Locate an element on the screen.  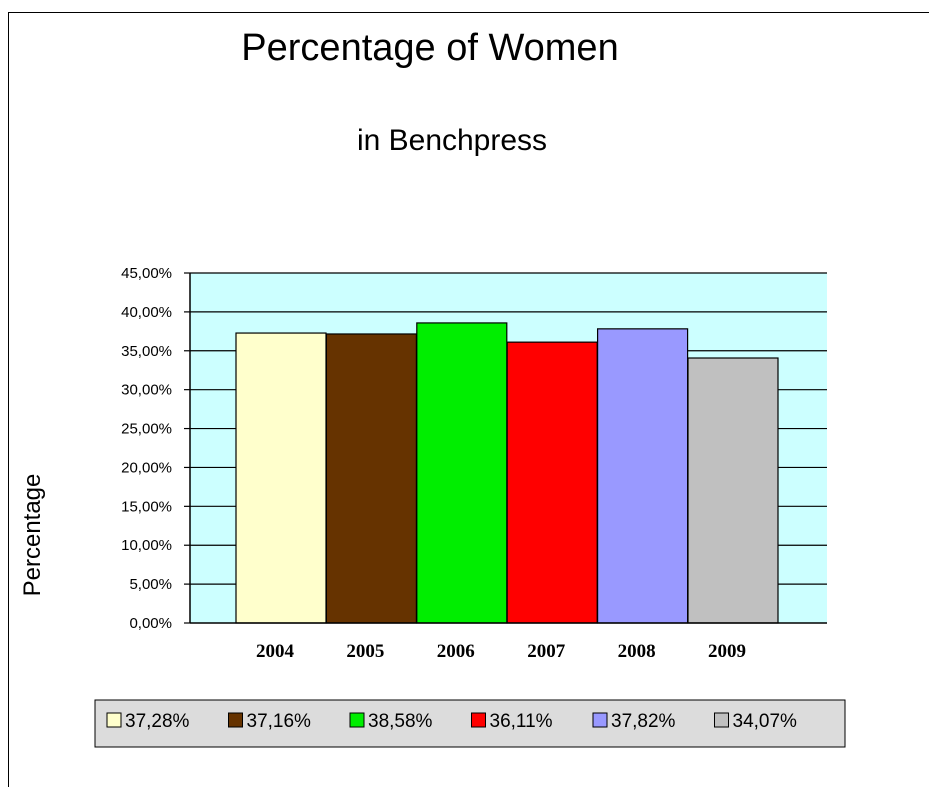
frame-border-left is located at coordinates (8, 399).